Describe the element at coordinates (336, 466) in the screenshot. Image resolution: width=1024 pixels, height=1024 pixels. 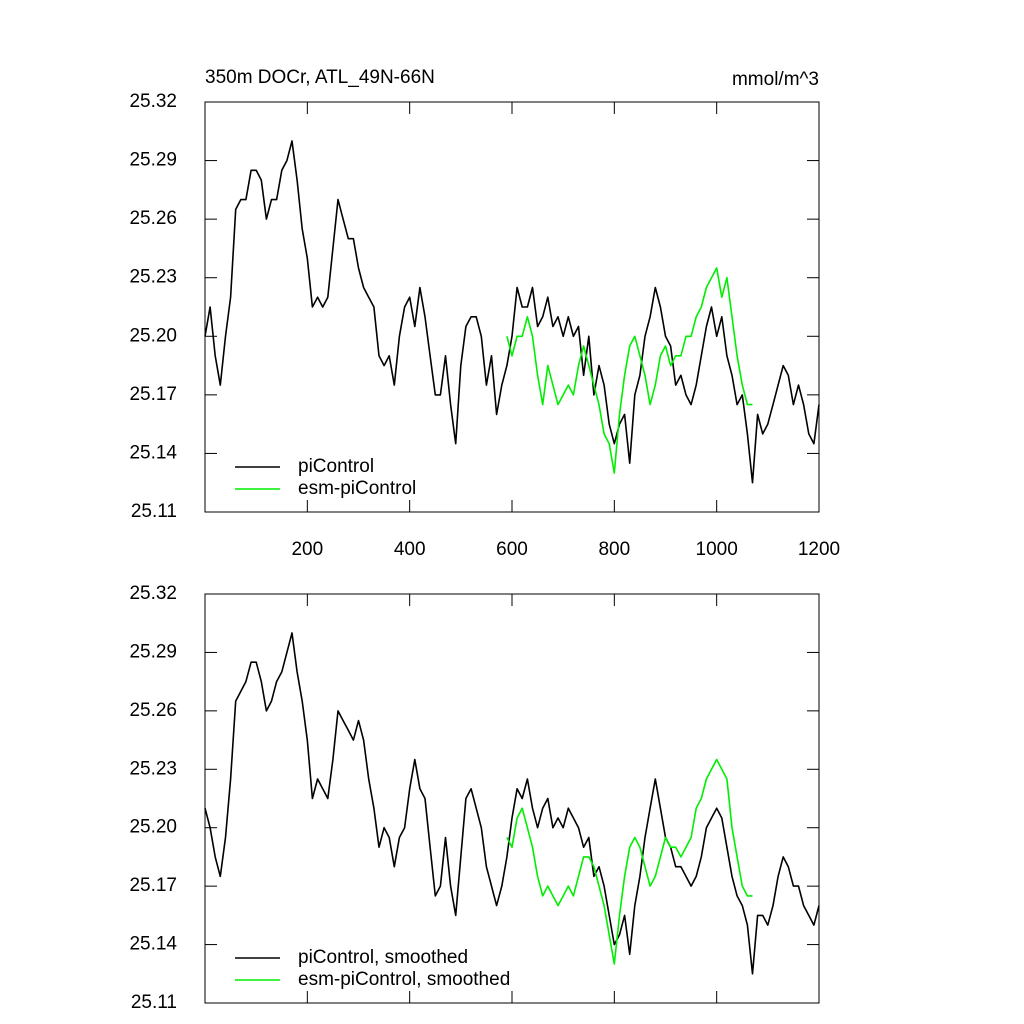
I see `legend-label: piControl` at that location.